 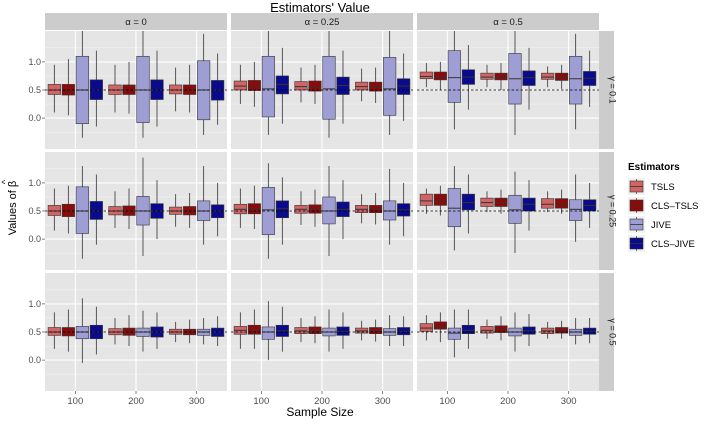 What do you see at coordinates (675, 206) in the screenshot?
I see `legend-label: CLS–TSLS` at bounding box center [675, 206].